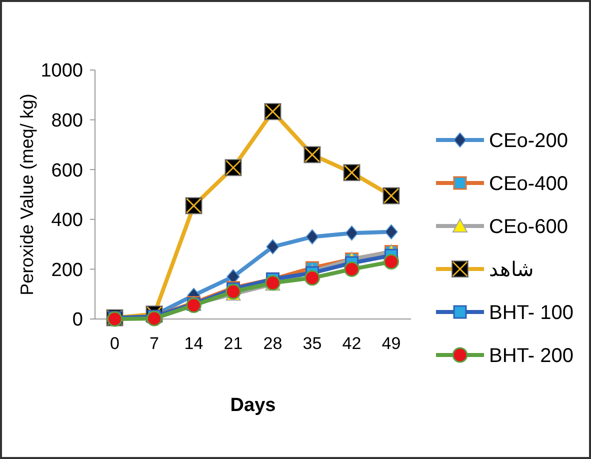 This screenshot has height=459, width=591. What do you see at coordinates (253, 405) in the screenshot?
I see `x-axis-title: Days` at bounding box center [253, 405].